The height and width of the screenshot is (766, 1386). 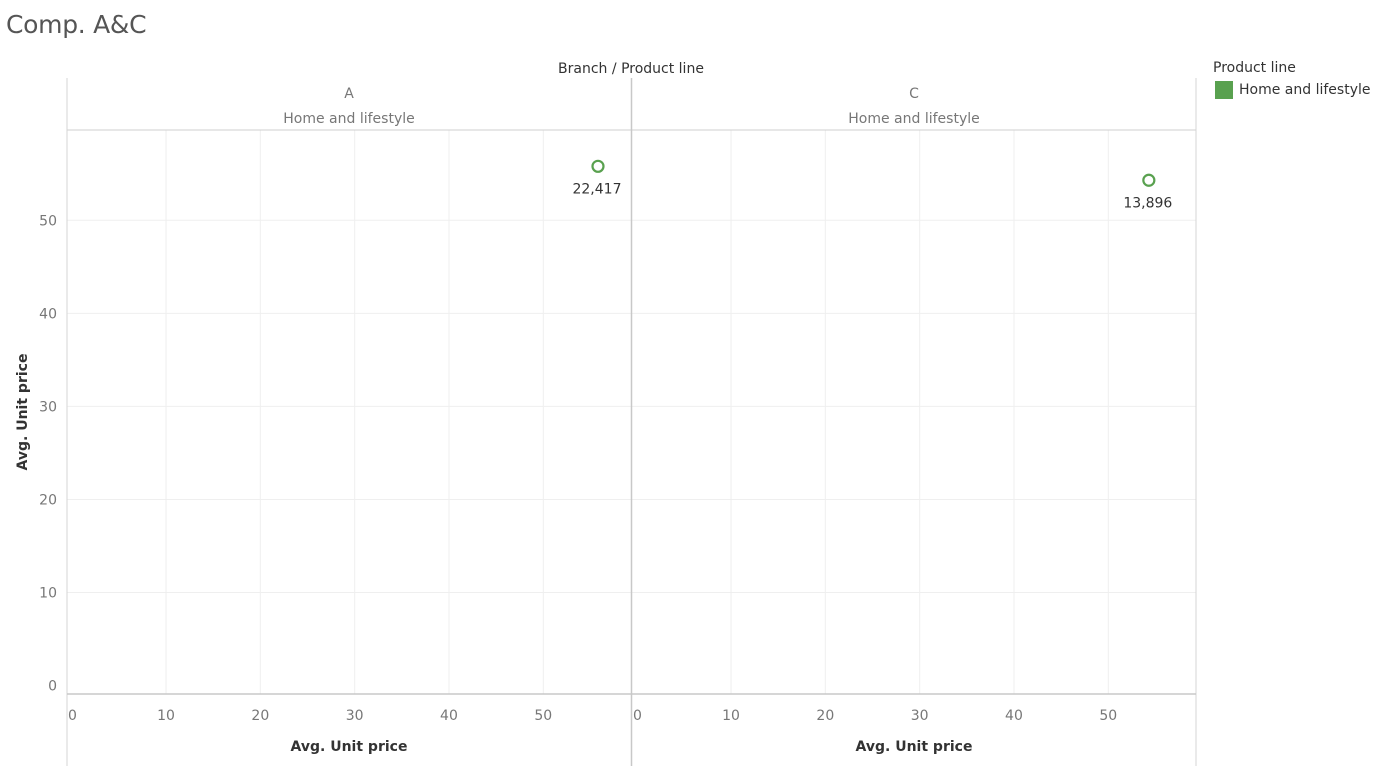 What do you see at coordinates (48, 221) in the screenshot?
I see `y-tick-label: 50` at bounding box center [48, 221].